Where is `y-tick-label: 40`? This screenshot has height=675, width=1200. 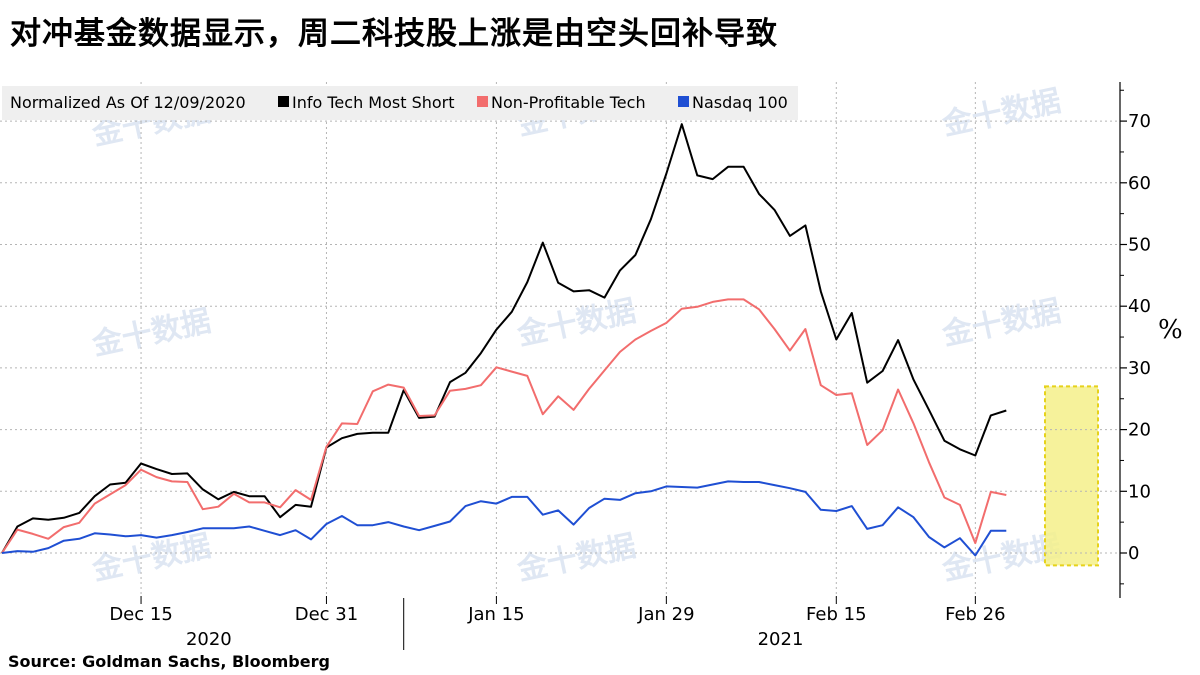
y-tick-label: 40 is located at coordinates (1139, 306).